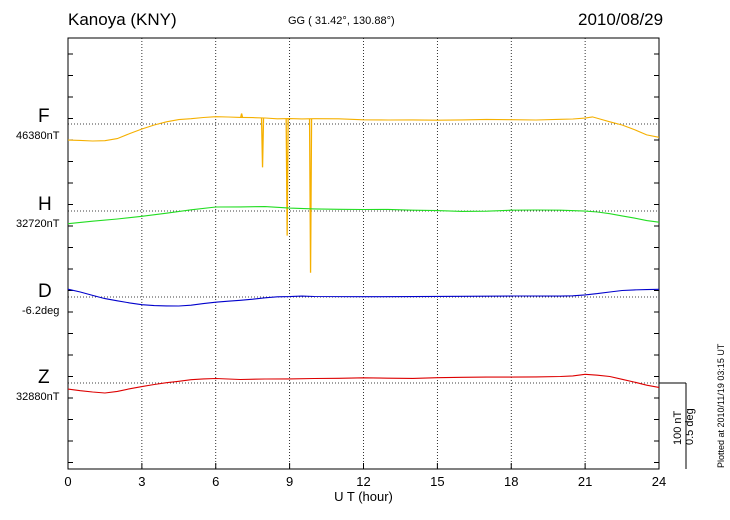 This screenshot has height=520, width=730. I want to click on series-baseline-d: -6.2deg, so click(41, 311).